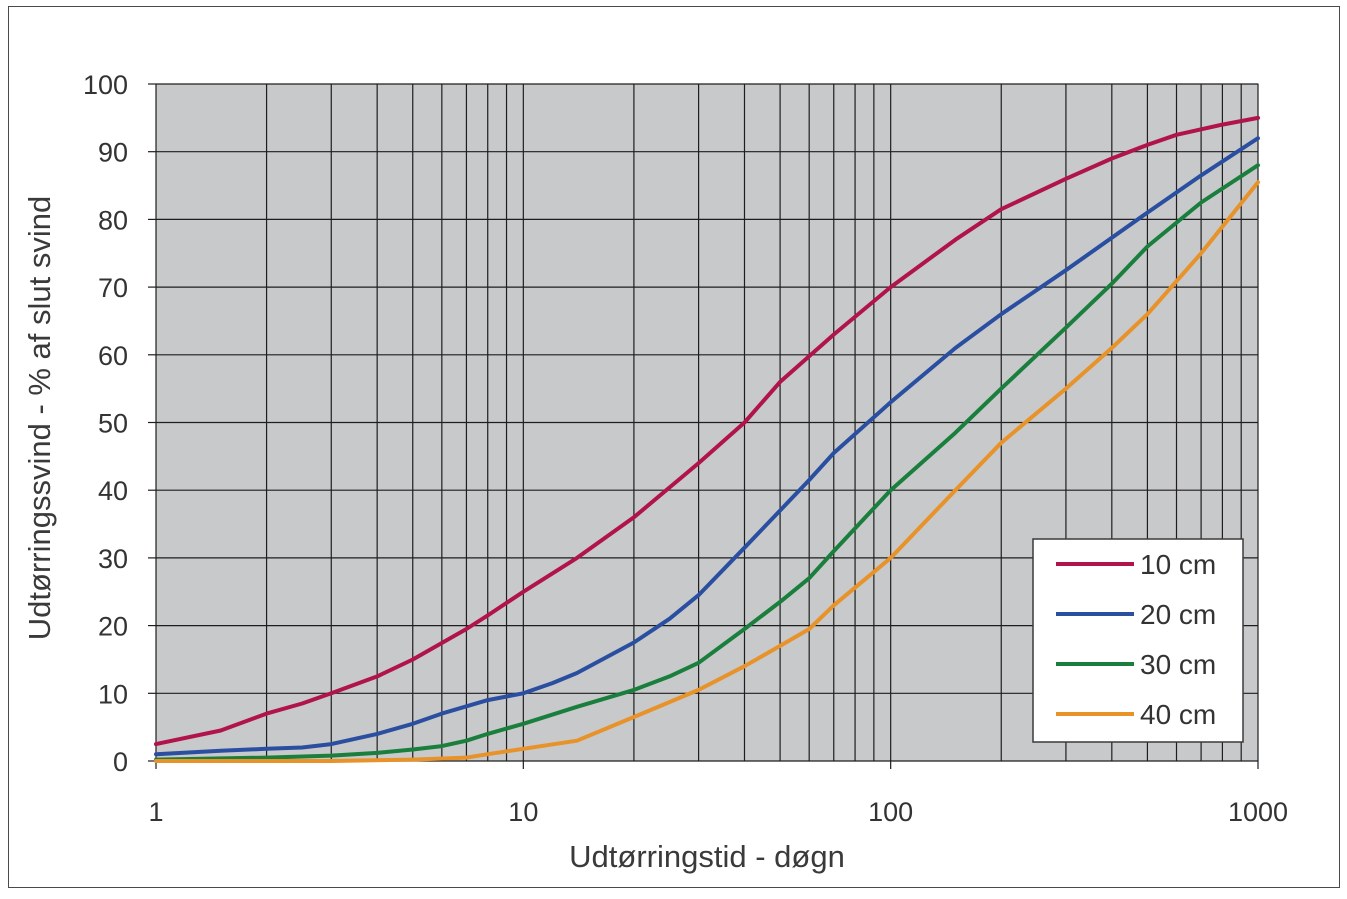 The height and width of the screenshot is (899, 1347). What do you see at coordinates (523, 812) in the screenshot?
I see `x-tick-label: 10` at bounding box center [523, 812].